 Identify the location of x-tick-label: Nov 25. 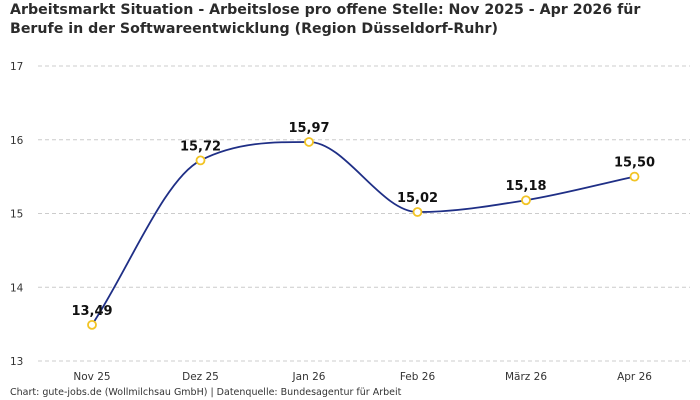
(91, 377).